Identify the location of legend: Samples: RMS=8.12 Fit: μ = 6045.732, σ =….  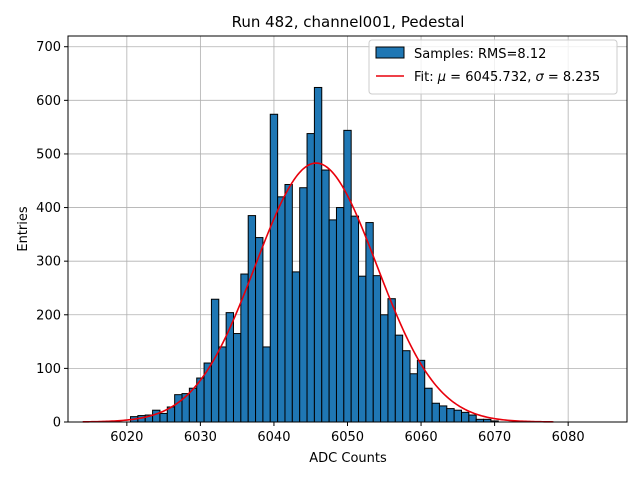
(493, 67).